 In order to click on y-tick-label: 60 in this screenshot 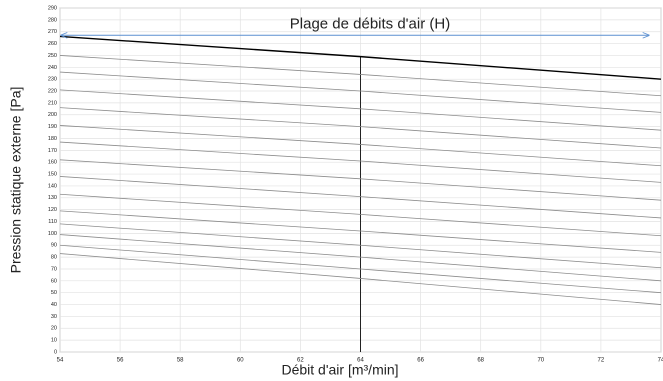, I will do `click(54, 281)`.